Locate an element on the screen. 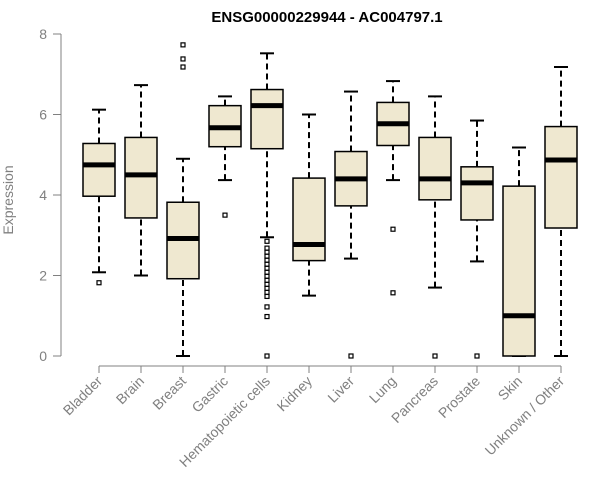  x-tick-label: Kidney is located at coordinates (295, 394).